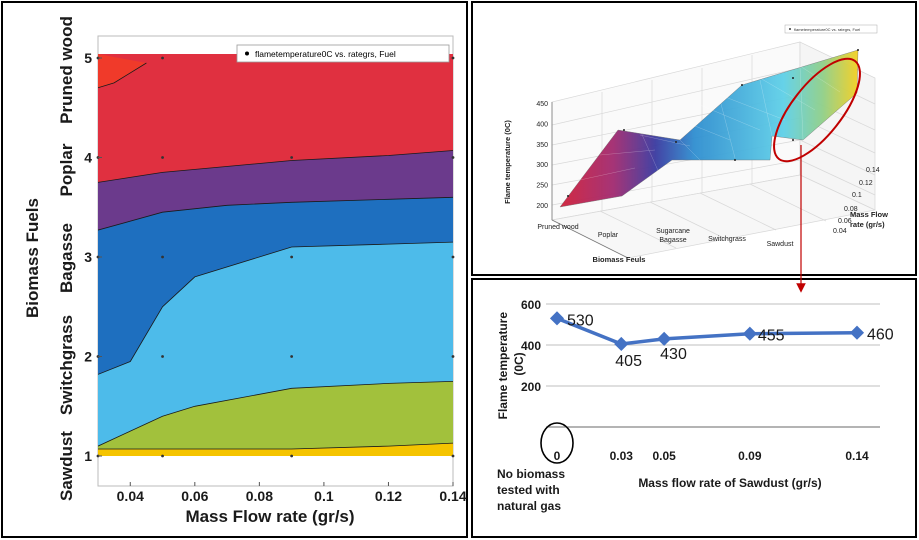  I want to click on surface-y-axis-label: Mass Flow rate (gr/s), so click(870, 219).